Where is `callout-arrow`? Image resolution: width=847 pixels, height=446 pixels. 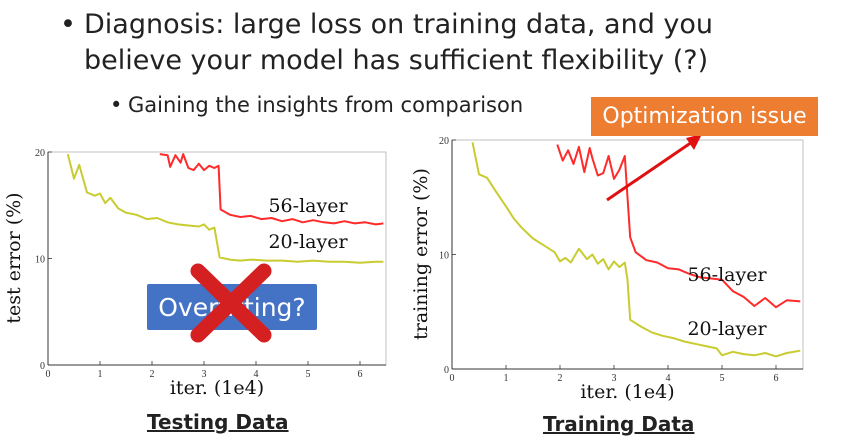 callout-arrow is located at coordinates (654, 168).